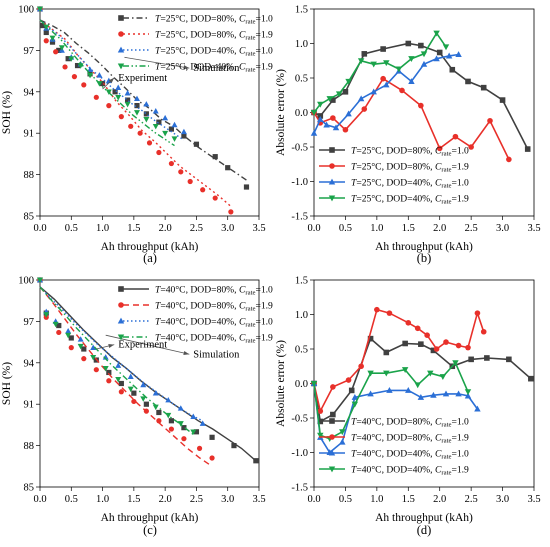 The width and height of the screenshot is (550, 547). What do you see at coordinates (345, 228) in the screenshot?
I see `x-tick-label: 0.5` at bounding box center [345, 228].